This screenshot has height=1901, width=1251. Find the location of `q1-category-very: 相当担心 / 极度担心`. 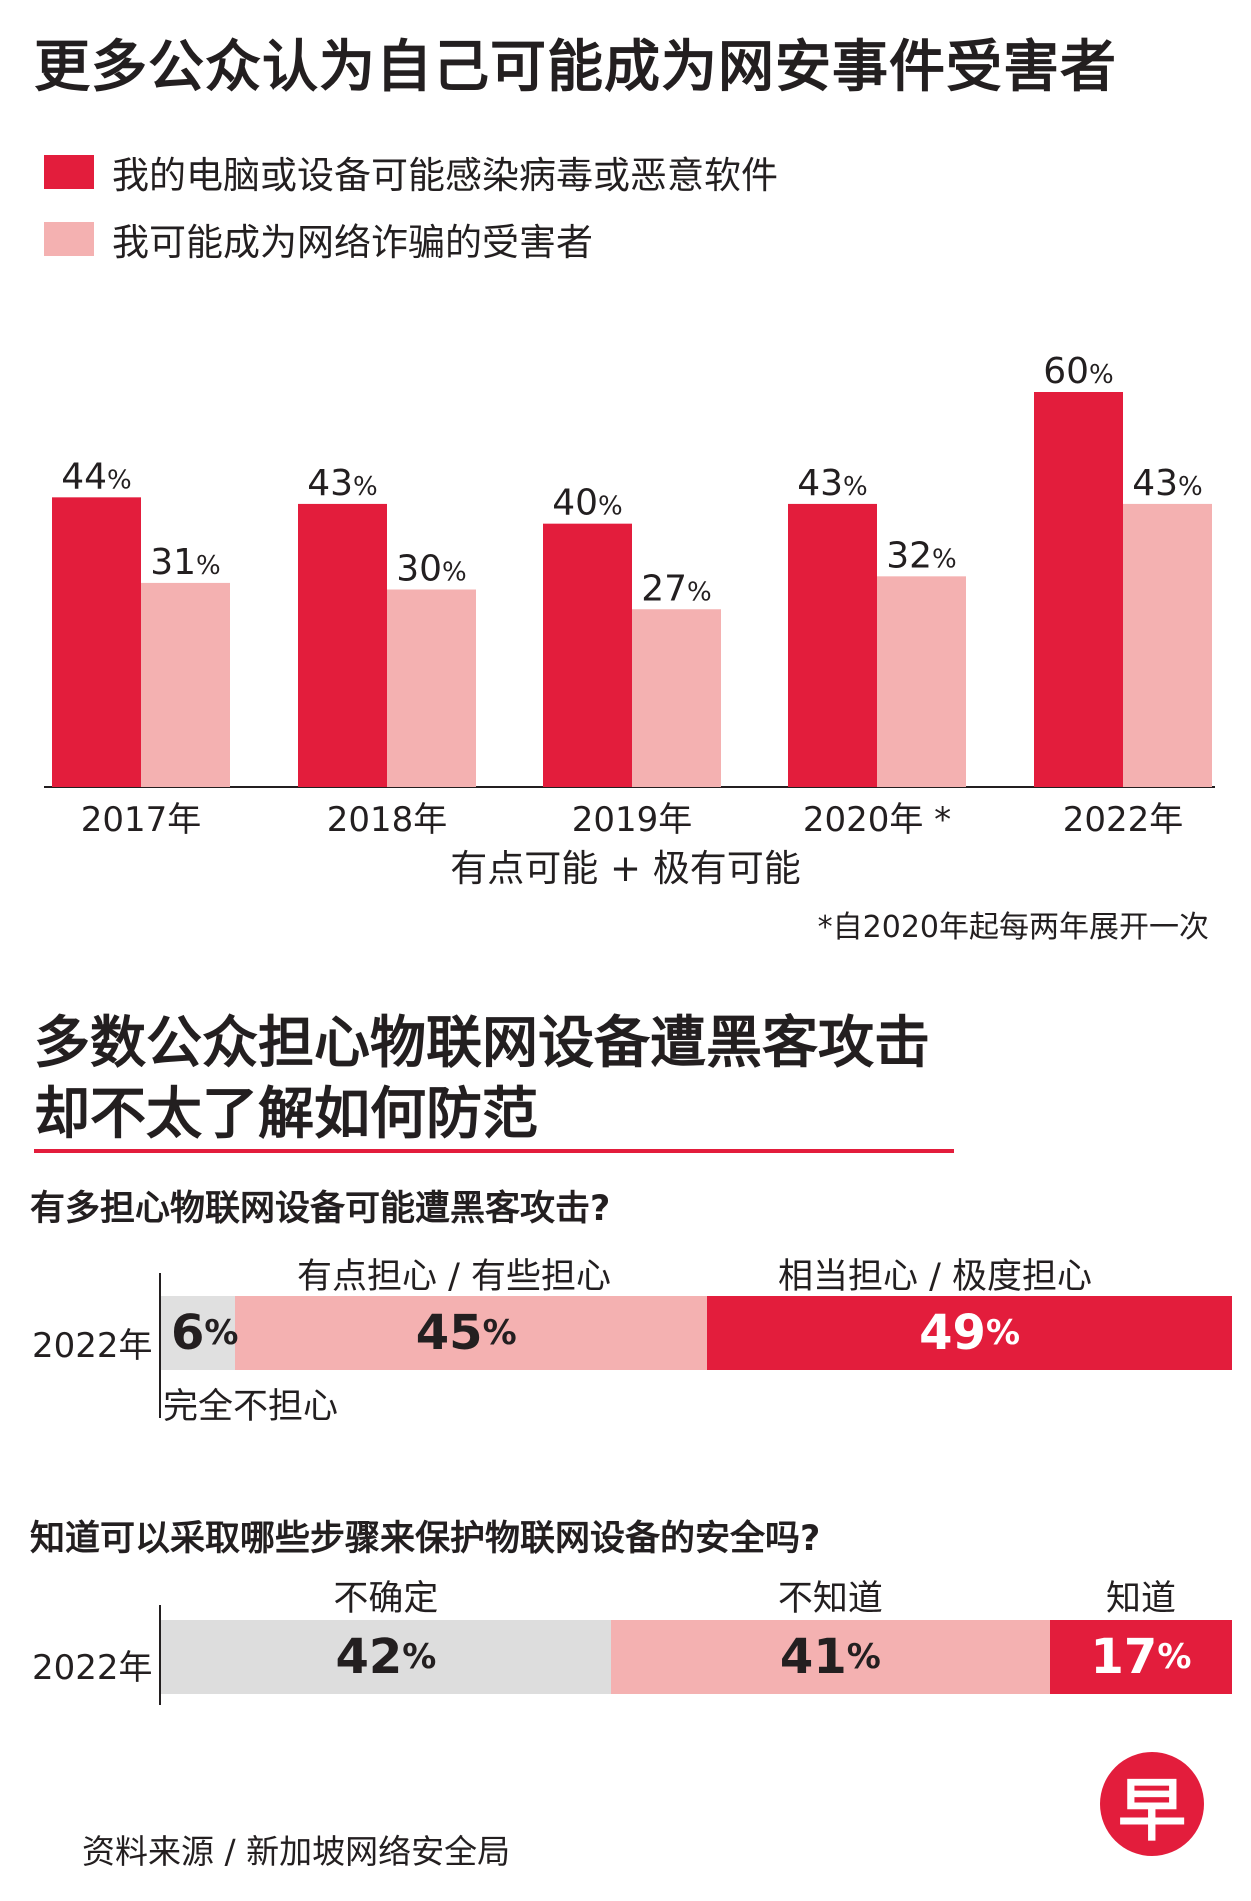

q1-category-very: 相当担心 / 极度担心 is located at coordinates (935, 1277).